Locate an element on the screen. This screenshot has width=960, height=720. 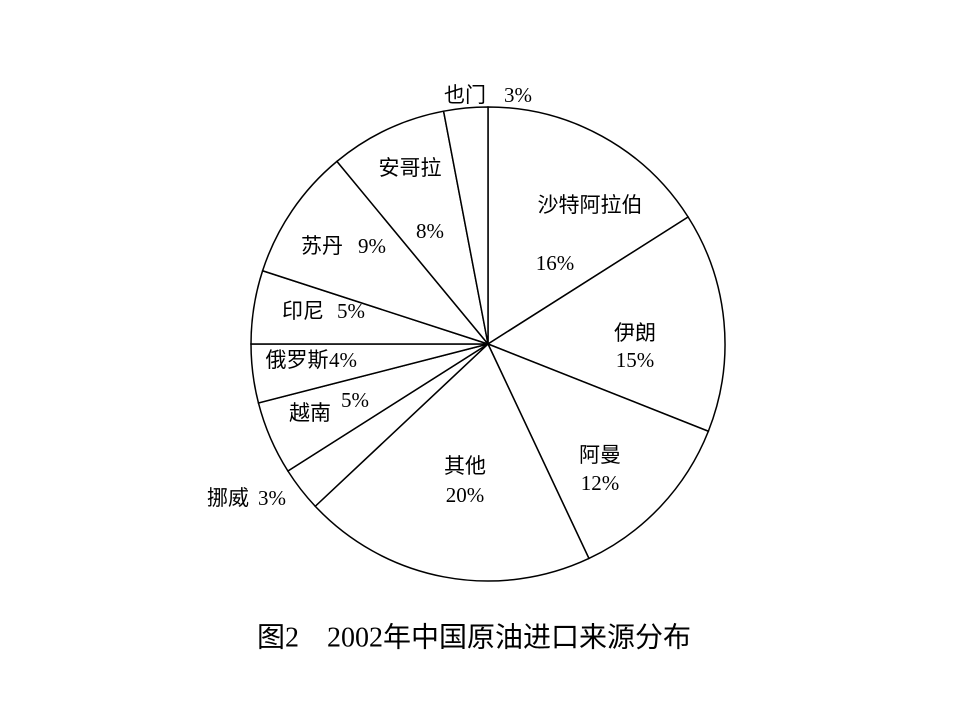
slice-value: 9% is located at coordinates (372, 246).